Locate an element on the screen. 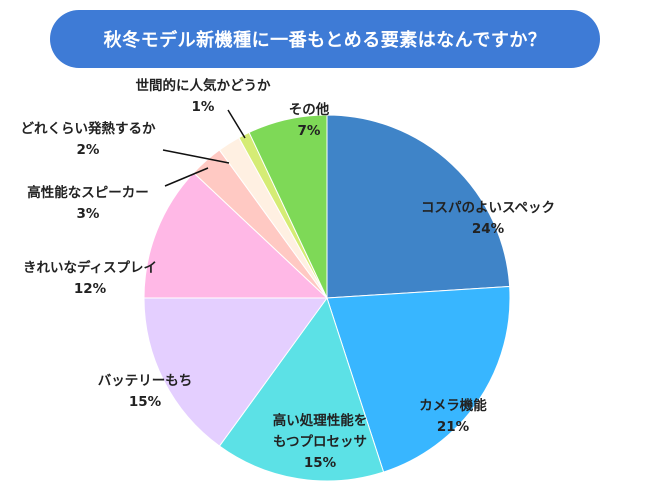  slice-label: 高性能なスピーカー is located at coordinates (88, 192).